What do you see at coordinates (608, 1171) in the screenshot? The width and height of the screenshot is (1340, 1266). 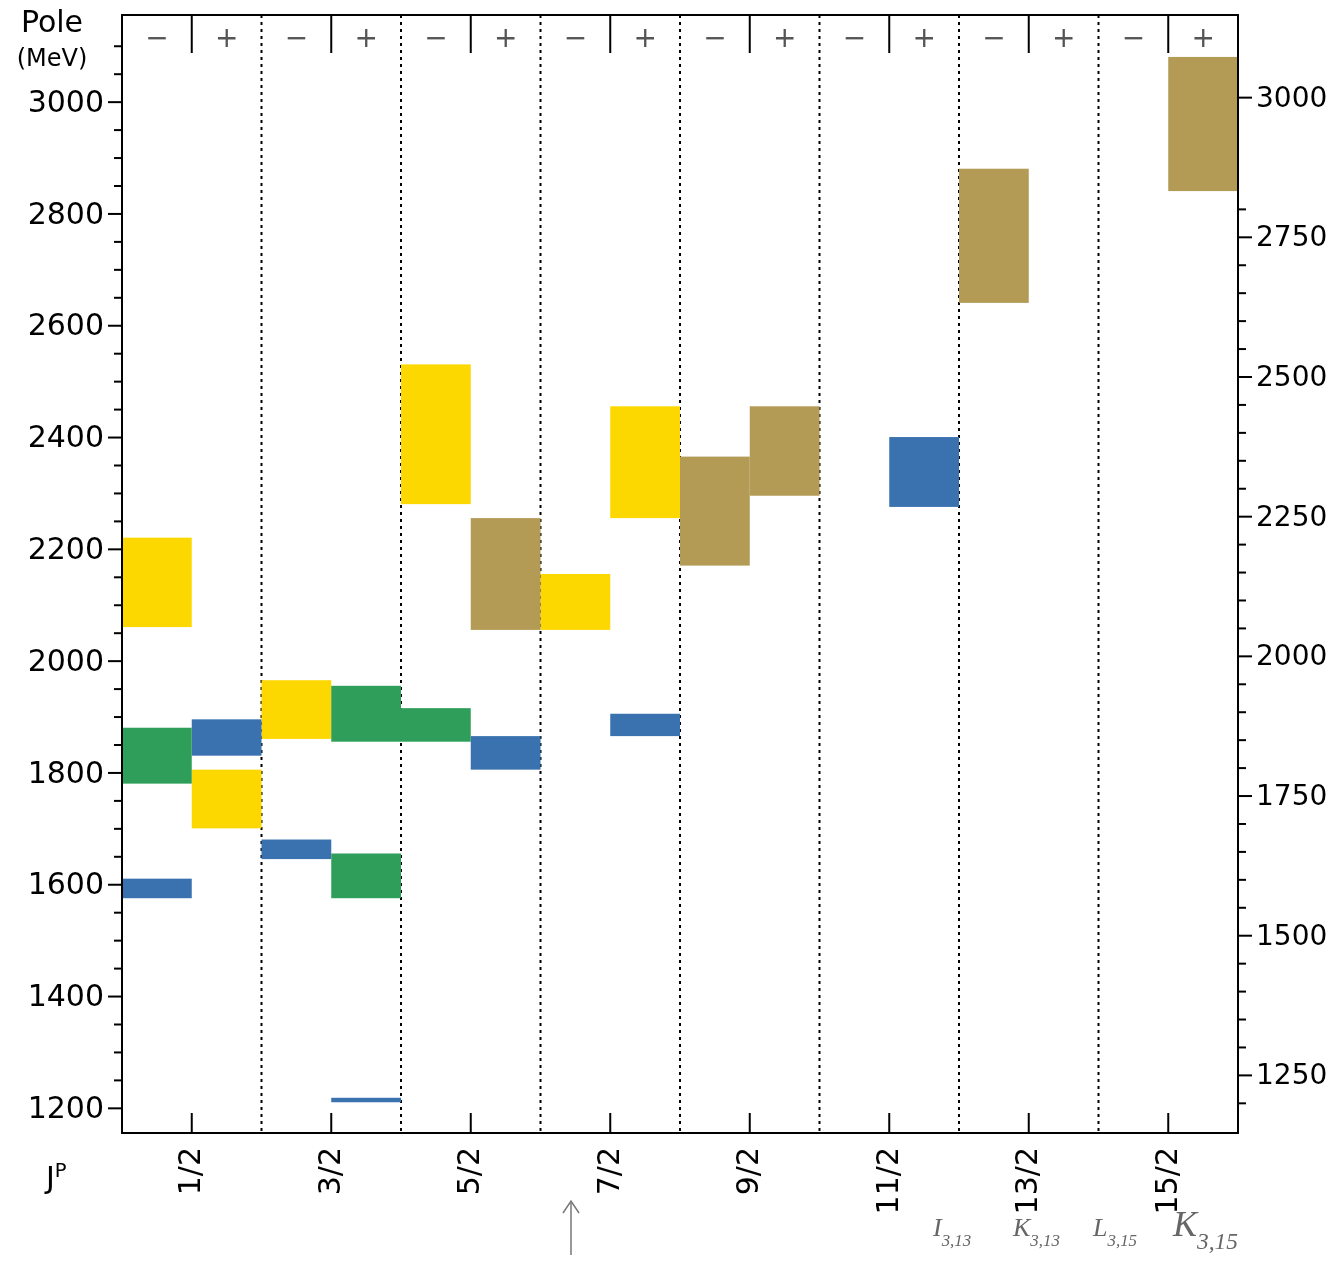 I see `x-tick-label: 7/2` at bounding box center [608, 1171].